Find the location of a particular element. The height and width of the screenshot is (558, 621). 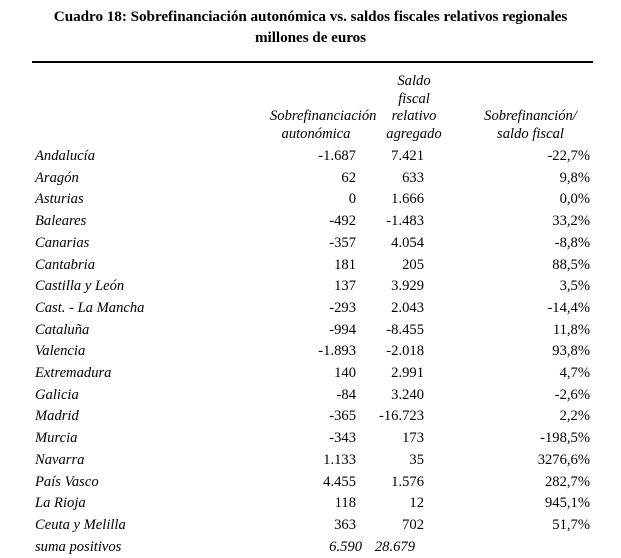

cell-ratio: -198,5% is located at coordinates (565, 438).